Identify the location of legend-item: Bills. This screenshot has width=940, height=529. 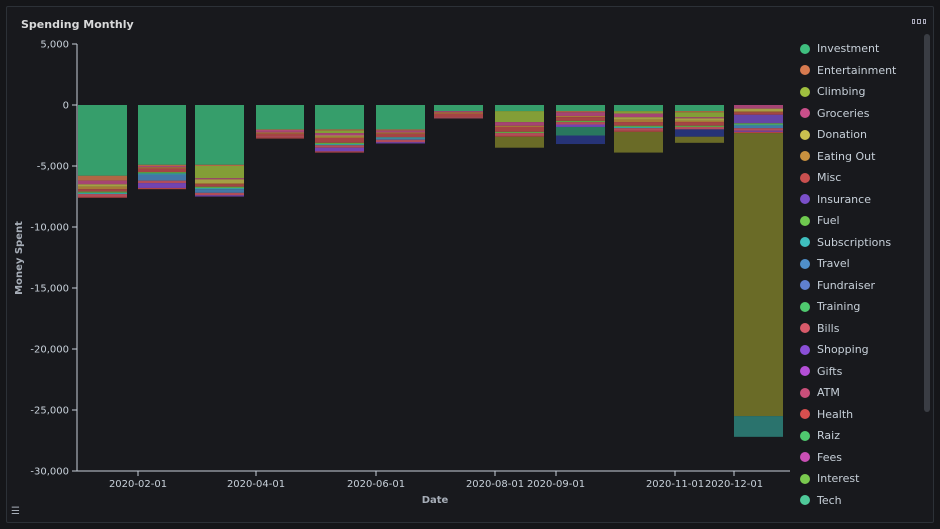
(860, 329).